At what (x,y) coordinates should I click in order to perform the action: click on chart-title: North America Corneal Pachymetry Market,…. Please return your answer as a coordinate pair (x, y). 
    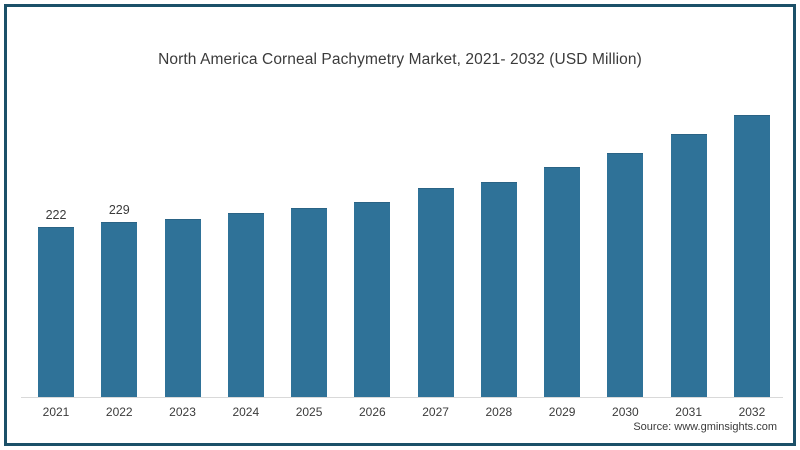
    Looking at the image, I should click on (400, 59).